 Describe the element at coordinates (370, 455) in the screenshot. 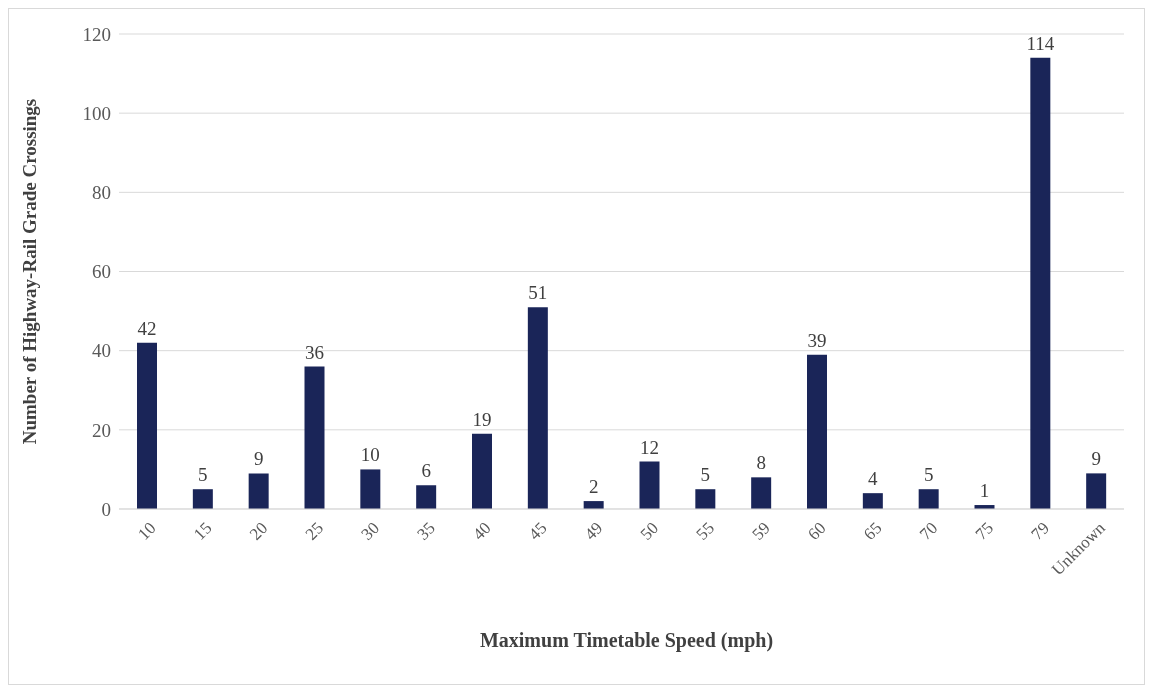

I see `data-label: 10` at that location.